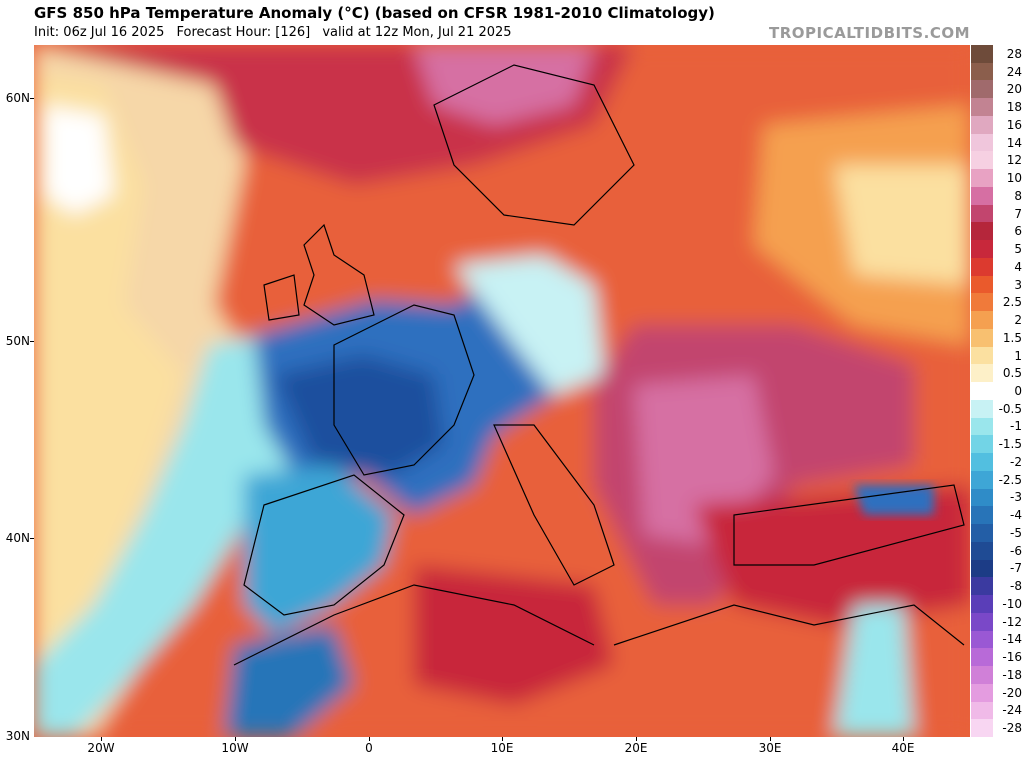  What do you see at coordinates (79, 160) in the screenshot?
I see `atlantic-zero-patch` at bounding box center [79, 160].